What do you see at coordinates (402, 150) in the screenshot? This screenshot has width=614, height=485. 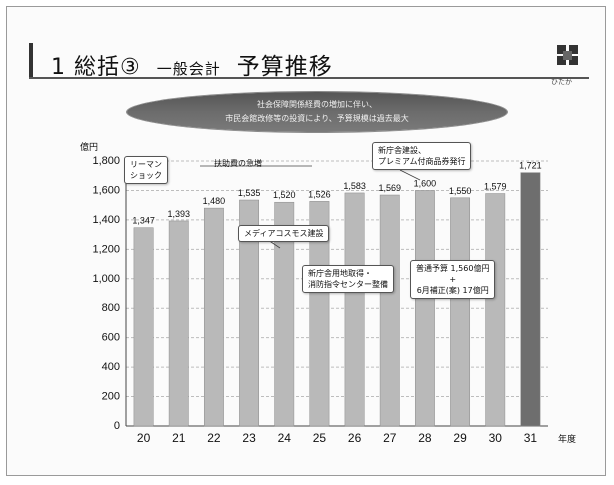 I see `premium-line-1: 新庁舎建設、` at bounding box center [402, 150].